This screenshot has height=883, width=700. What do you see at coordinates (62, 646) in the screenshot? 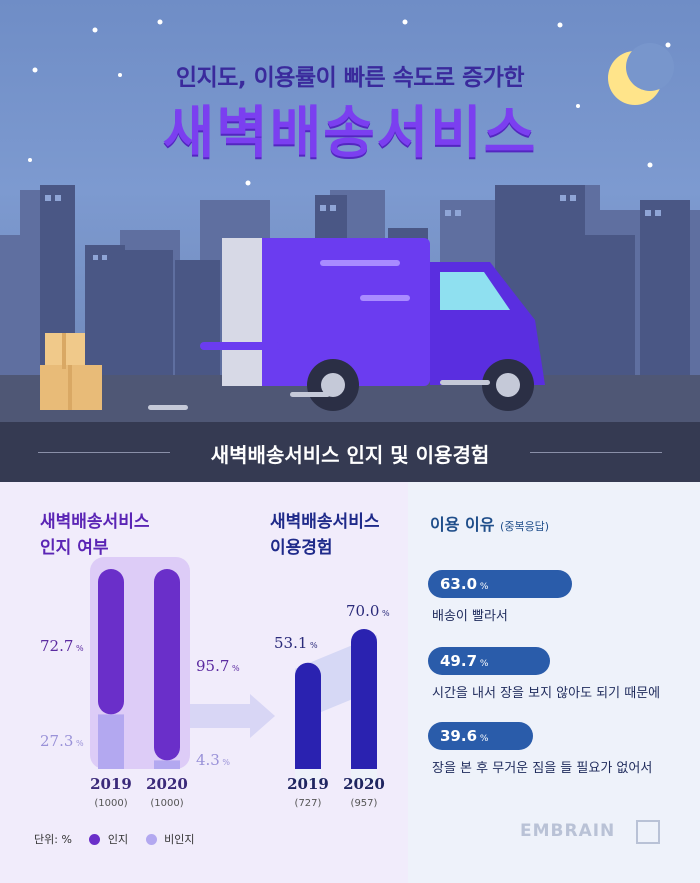
I see `data-label-aware-2019: 72.7 %` at bounding box center [62, 646].